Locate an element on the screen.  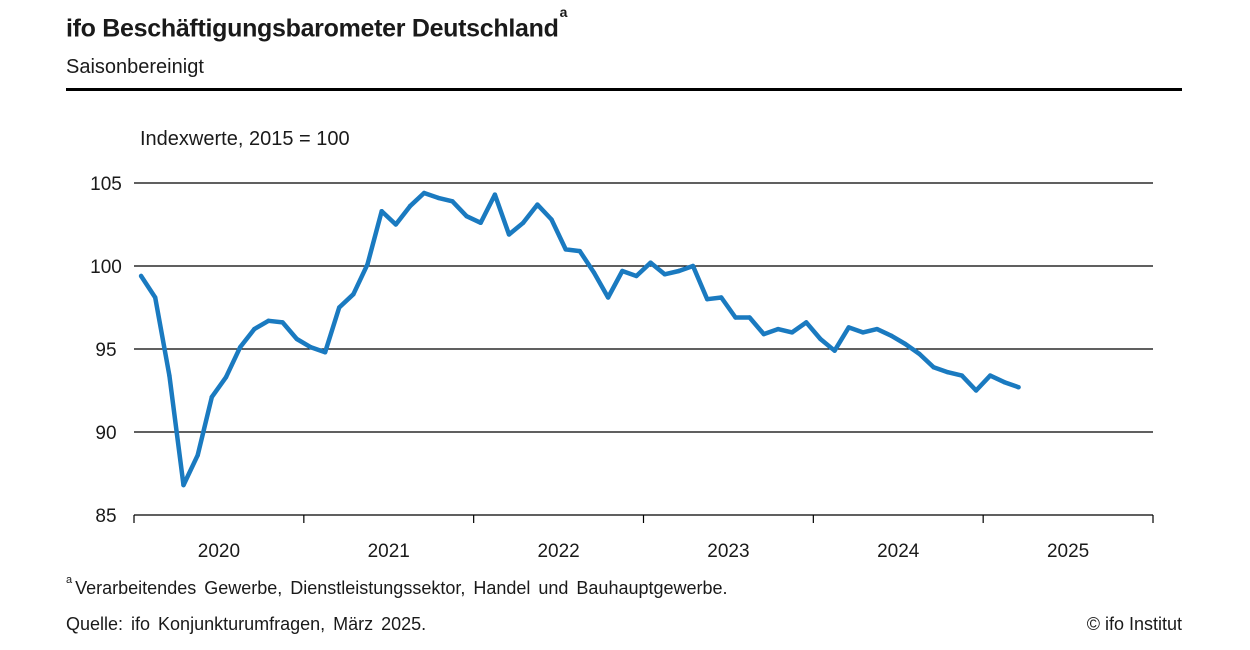
x-tick-label-2025: 2025 is located at coordinates (1068, 551).